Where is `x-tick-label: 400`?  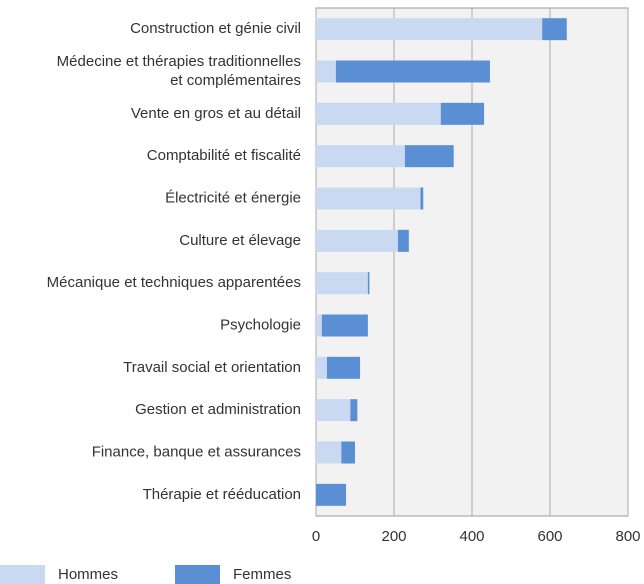 x-tick-label: 400 is located at coordinates (471, 536).